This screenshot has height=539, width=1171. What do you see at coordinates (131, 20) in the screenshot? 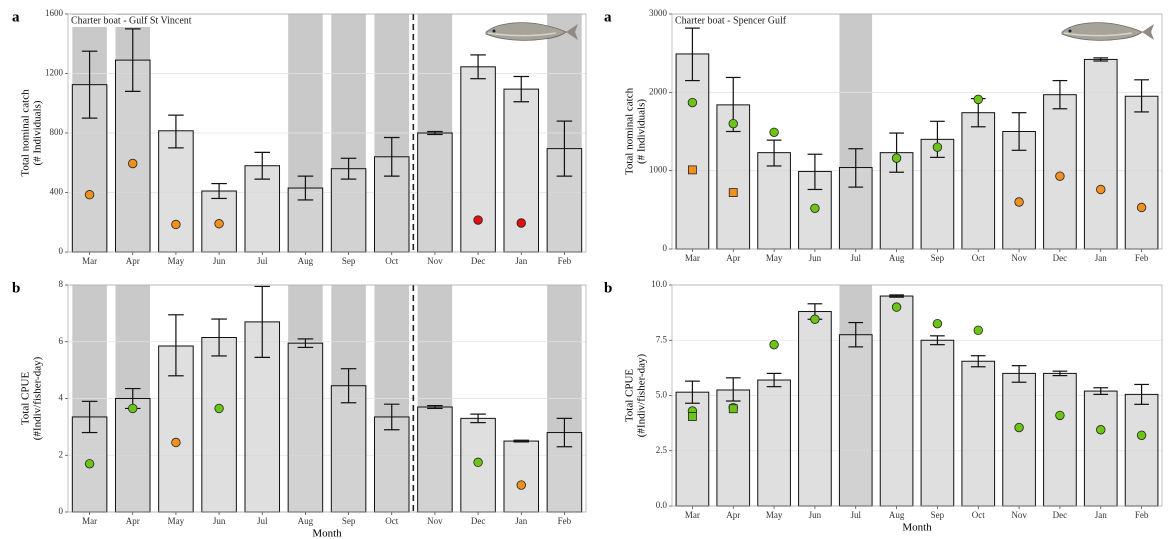
I see `panel-title: Charter boat - Gulf St Vincent` at bounding box center [131, 20].